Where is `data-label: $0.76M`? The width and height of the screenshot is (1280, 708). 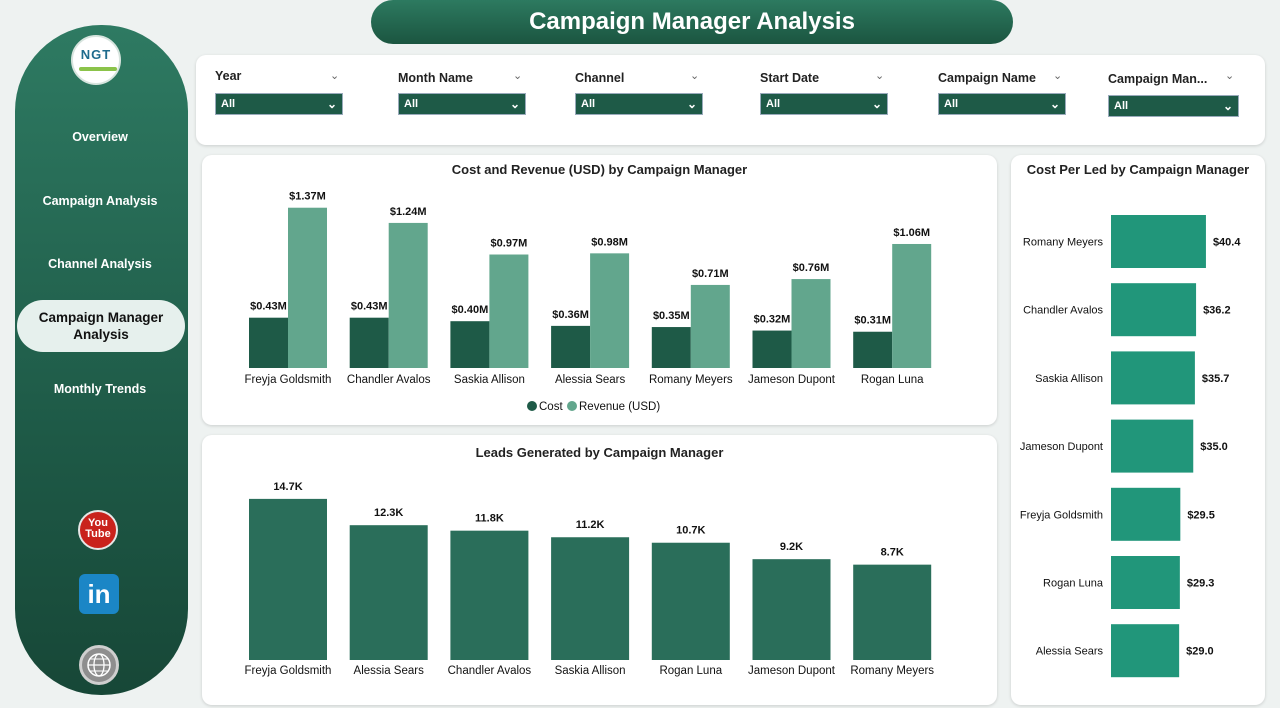 data-label: $0.76M is located at coordinates (811, 268).